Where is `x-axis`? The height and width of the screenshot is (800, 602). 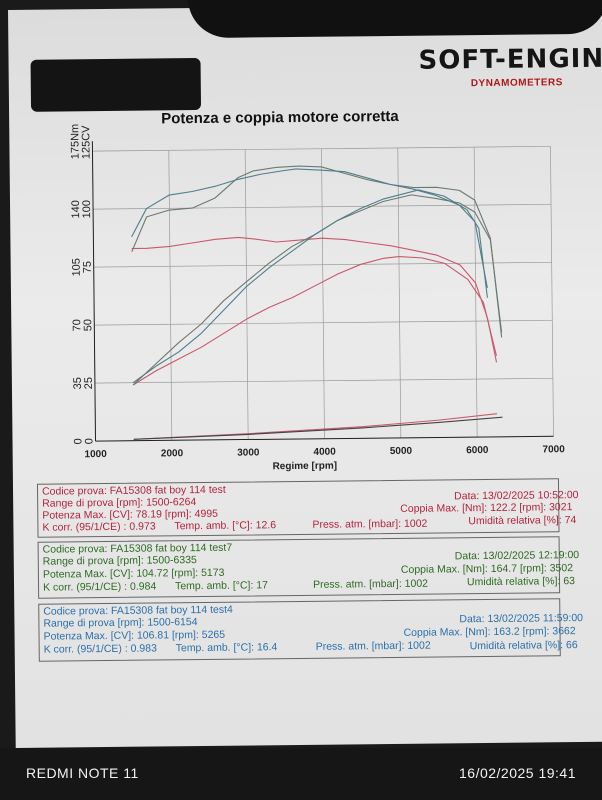 x-axis is located at coordinates (324, 438).